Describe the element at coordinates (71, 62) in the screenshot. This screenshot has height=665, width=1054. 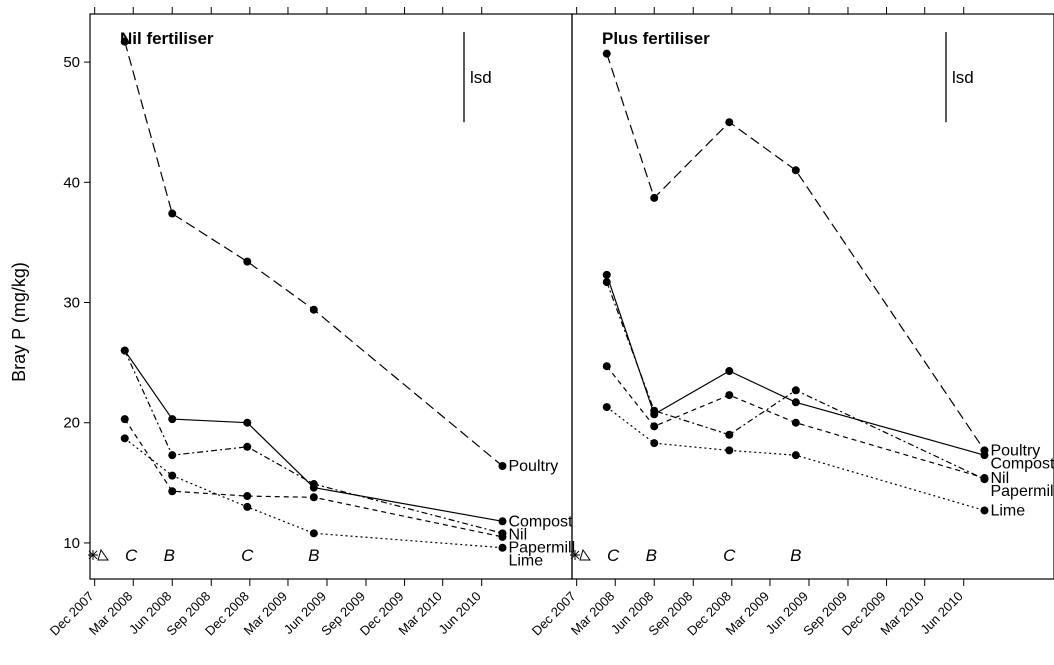
I see `y-tick-label: 50` at that location.